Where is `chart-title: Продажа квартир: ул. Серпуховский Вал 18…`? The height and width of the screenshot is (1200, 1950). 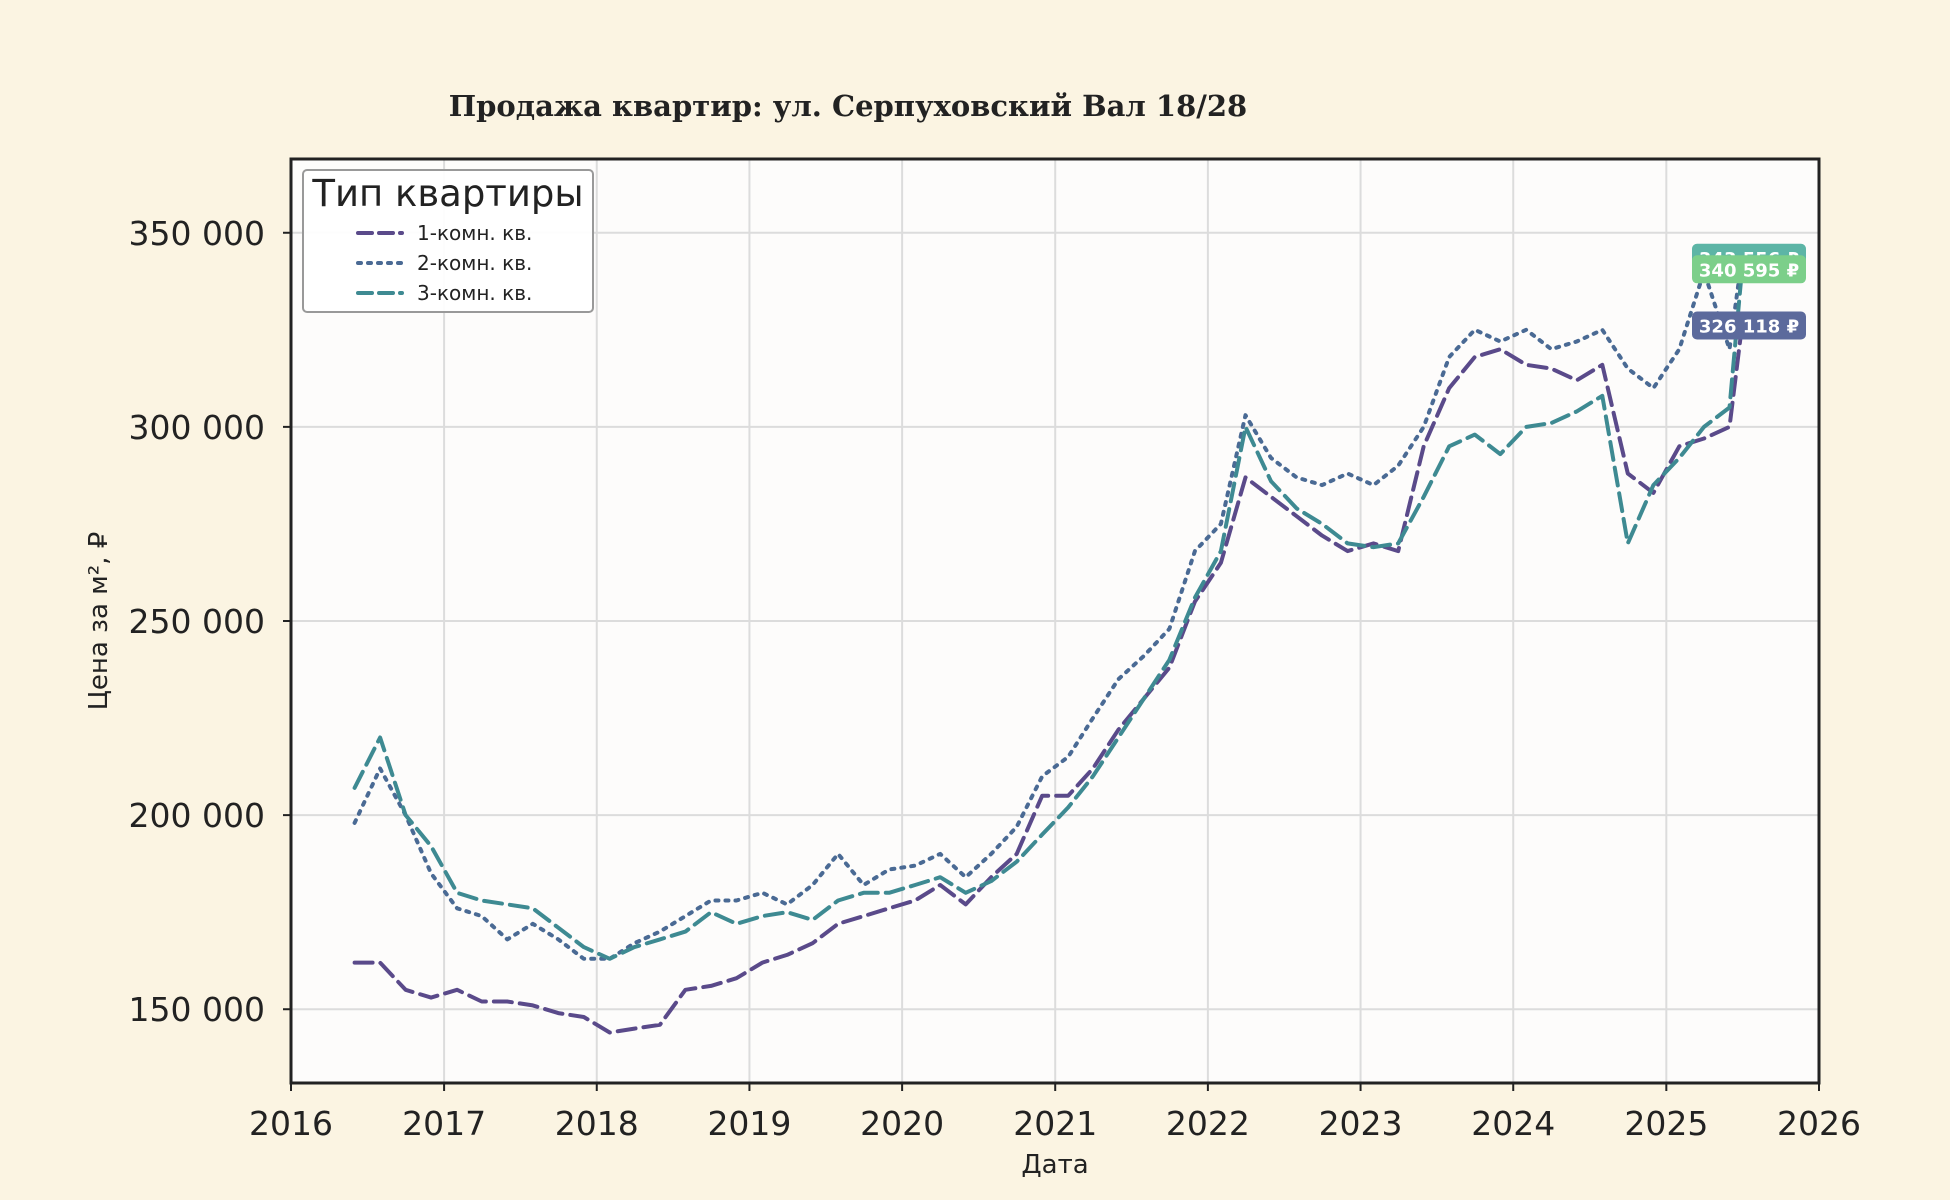
chart-title: Продажа квартир: ул. Серпуховский Вал 18… is located at coordinates (848, 106).